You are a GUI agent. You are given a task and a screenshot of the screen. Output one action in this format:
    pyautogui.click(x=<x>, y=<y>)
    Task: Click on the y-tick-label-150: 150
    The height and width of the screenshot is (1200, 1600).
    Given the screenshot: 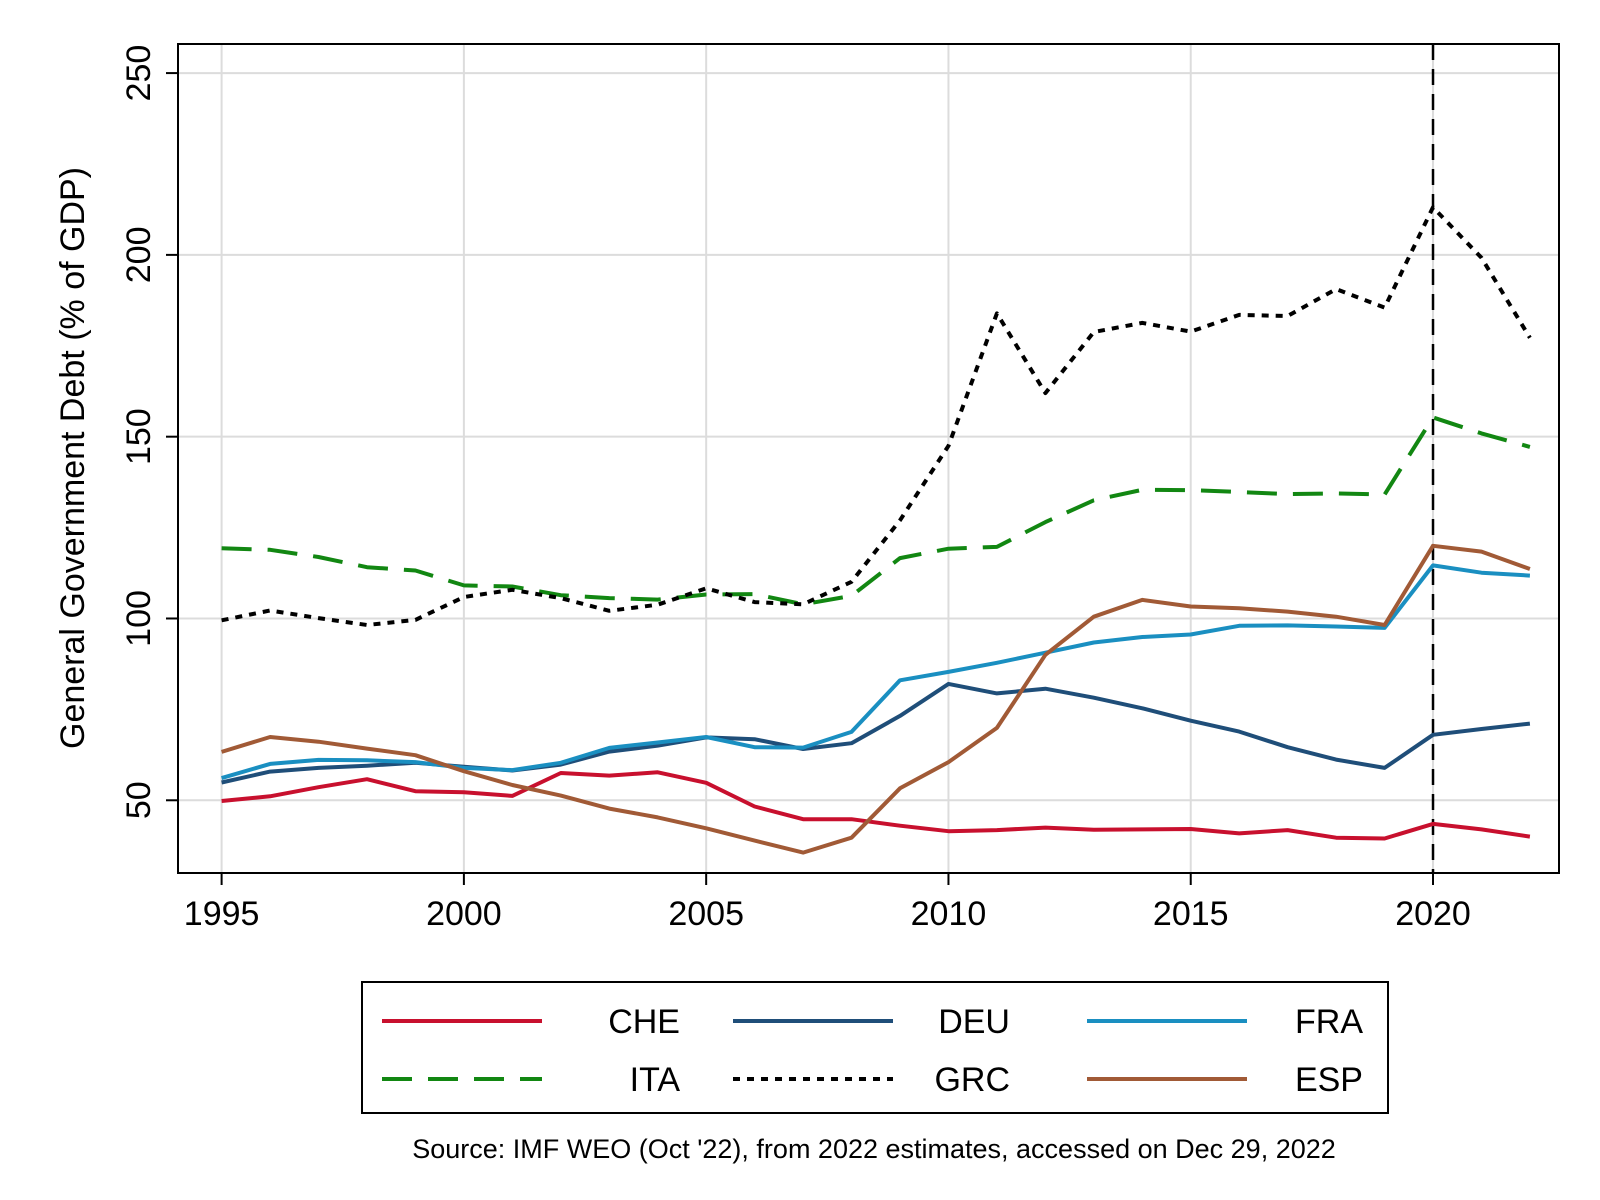 What is the action you would take?
    pyautogui.click(x=139, y=436)
    